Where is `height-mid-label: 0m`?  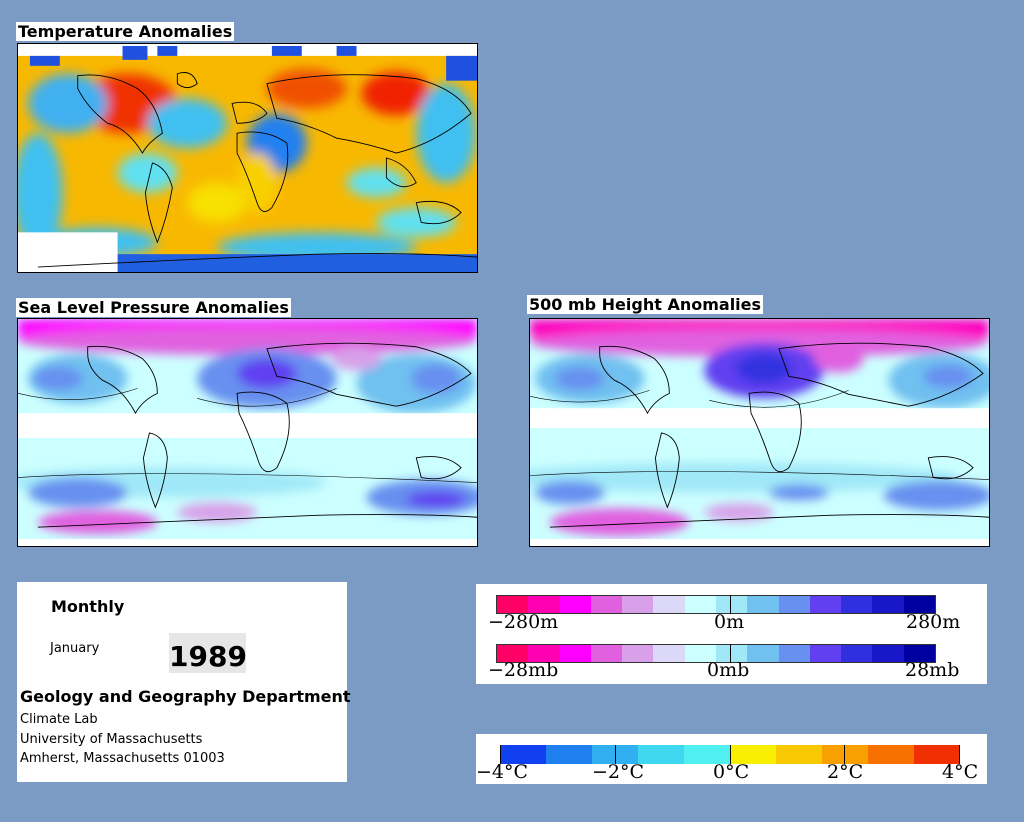 height-mid-label: 0m is located at coordinates (729, 622).